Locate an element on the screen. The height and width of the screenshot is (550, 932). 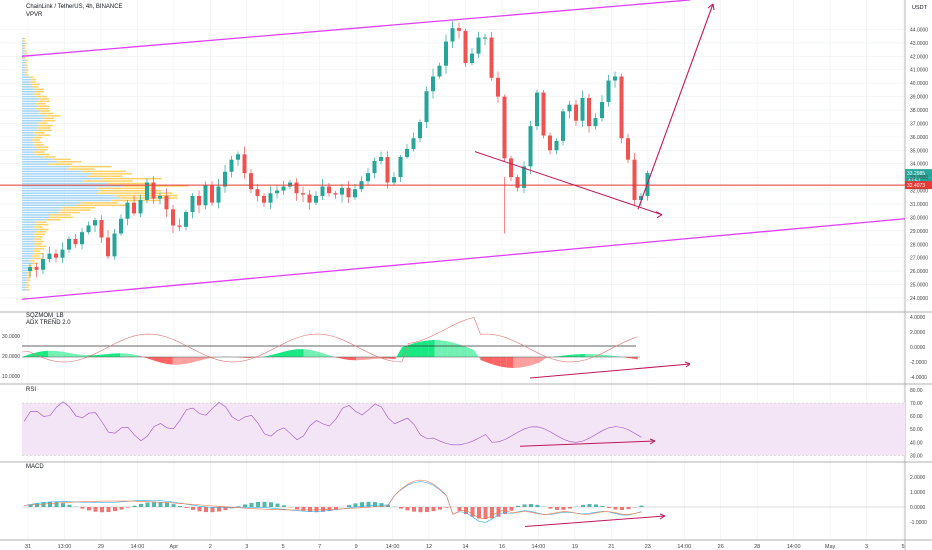
level-price-tag is located at coordinates (918, 185).